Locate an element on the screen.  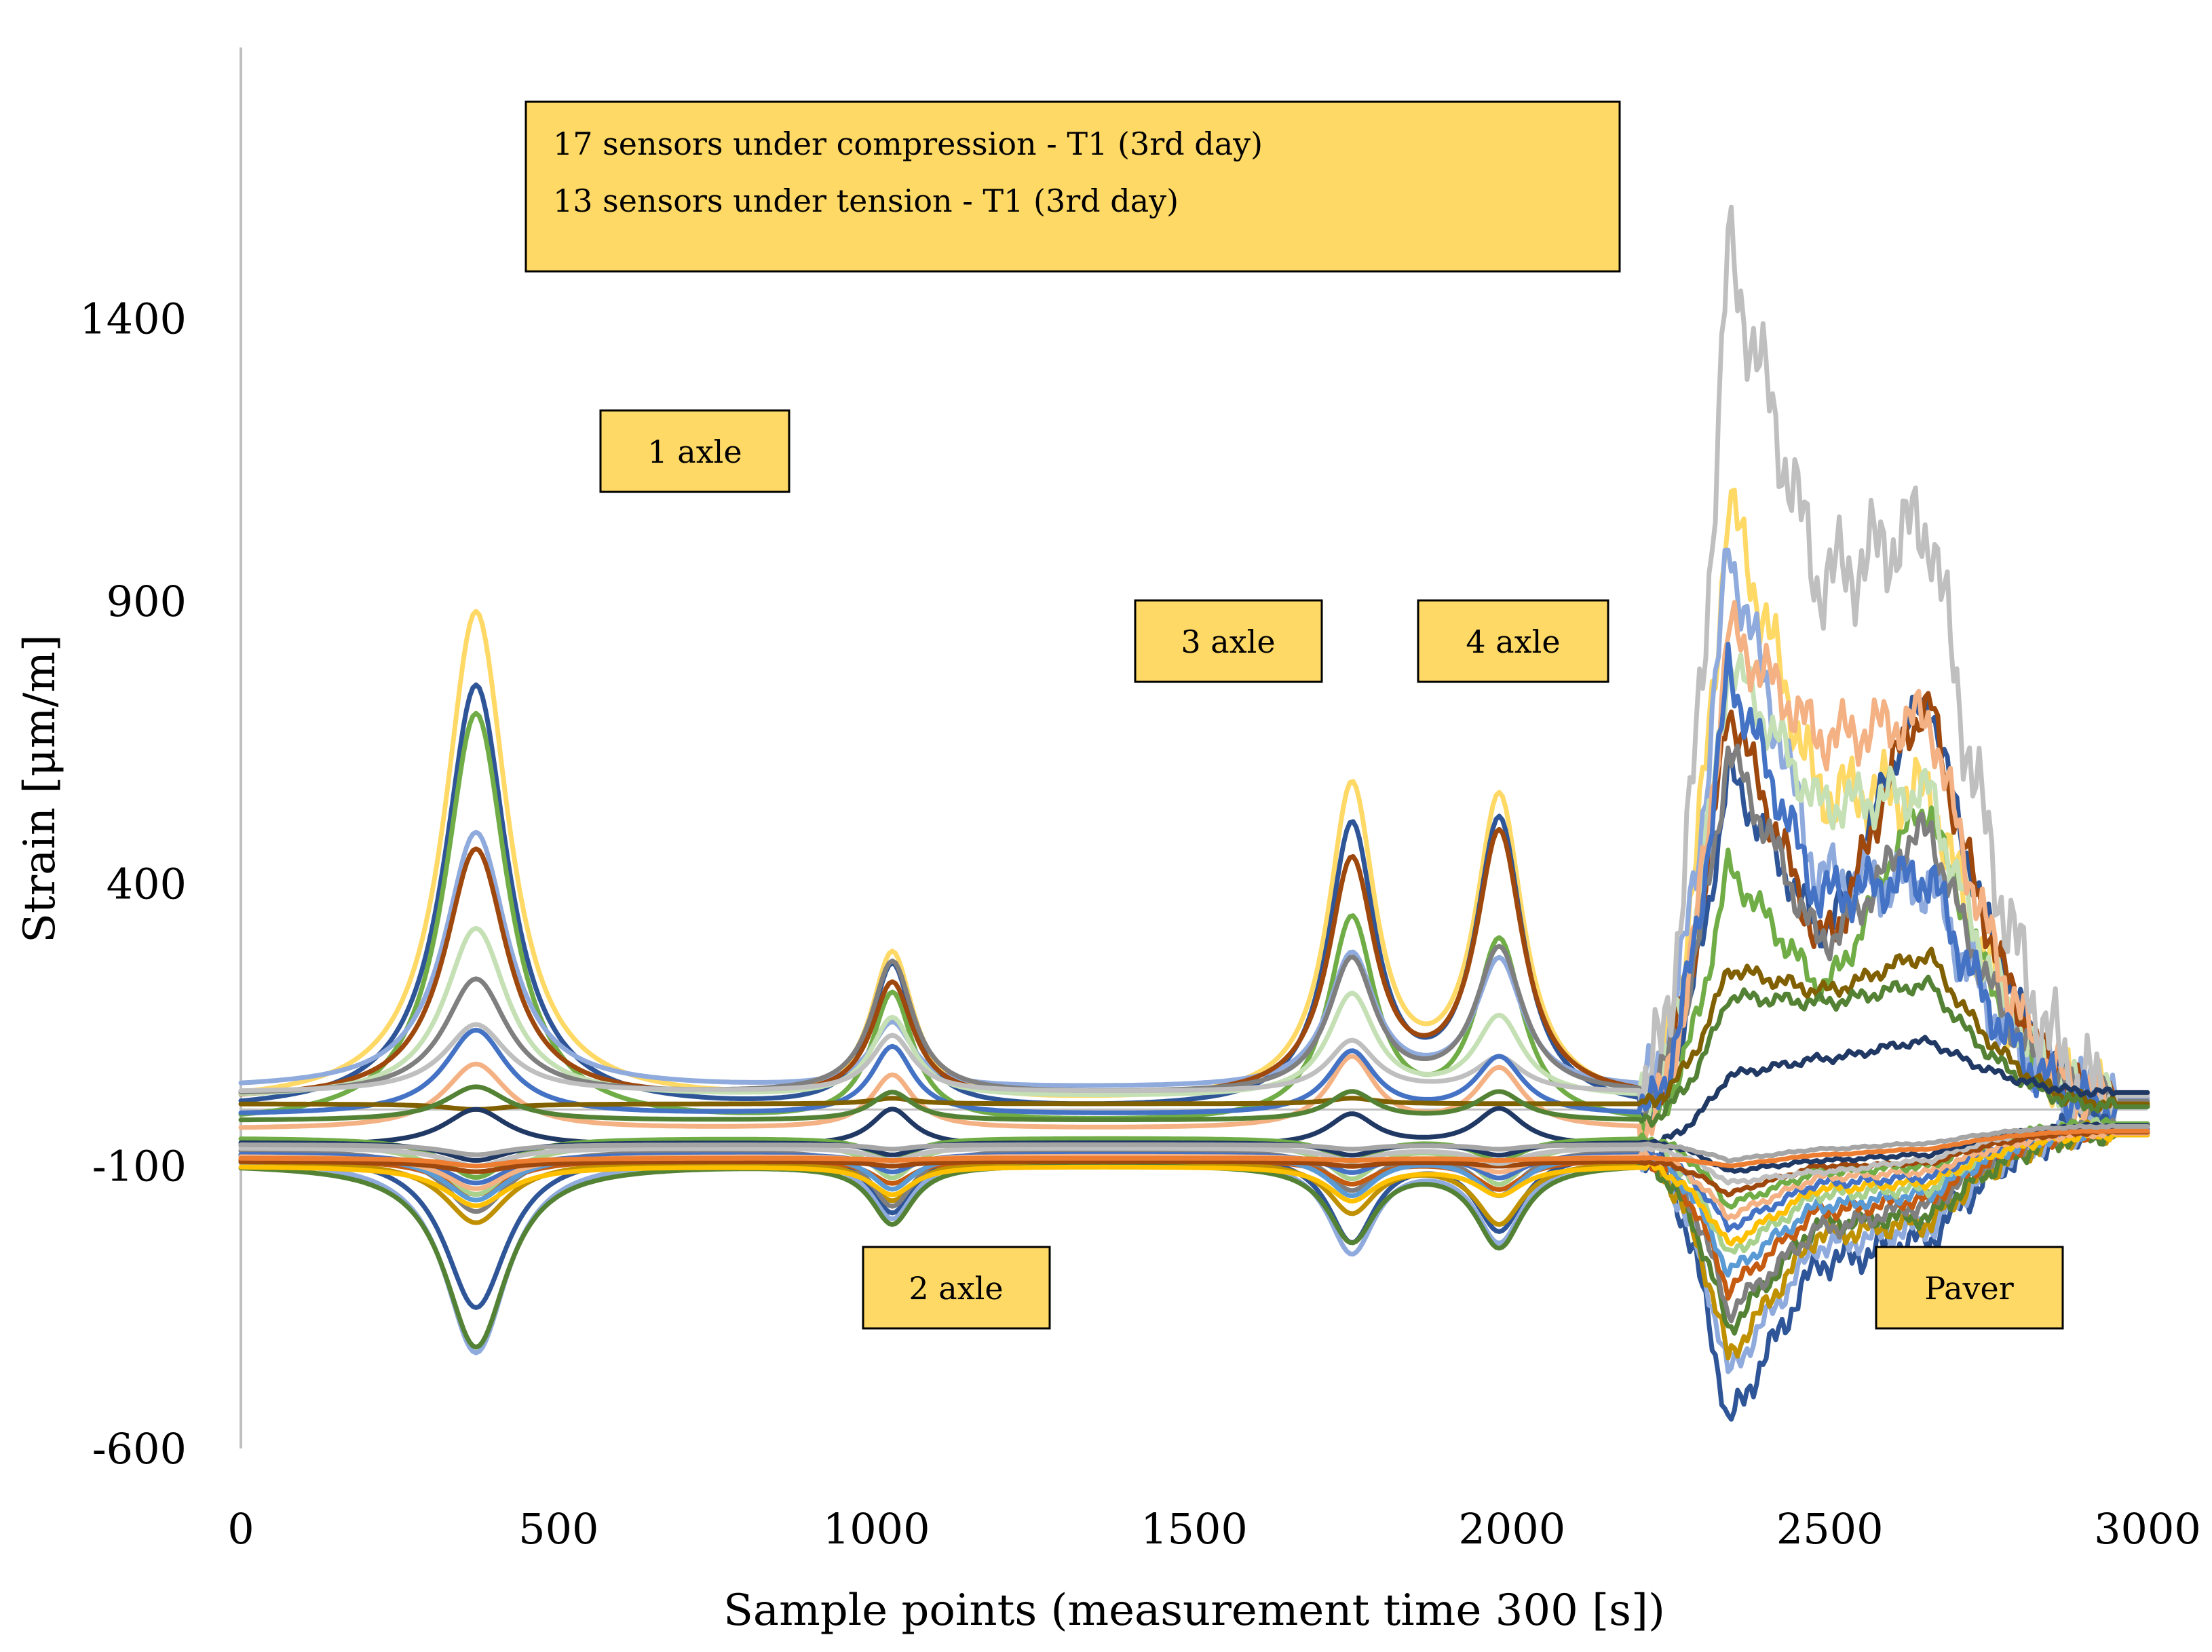
x-tick-label: 1000 is located at coordinates (876, 1529).